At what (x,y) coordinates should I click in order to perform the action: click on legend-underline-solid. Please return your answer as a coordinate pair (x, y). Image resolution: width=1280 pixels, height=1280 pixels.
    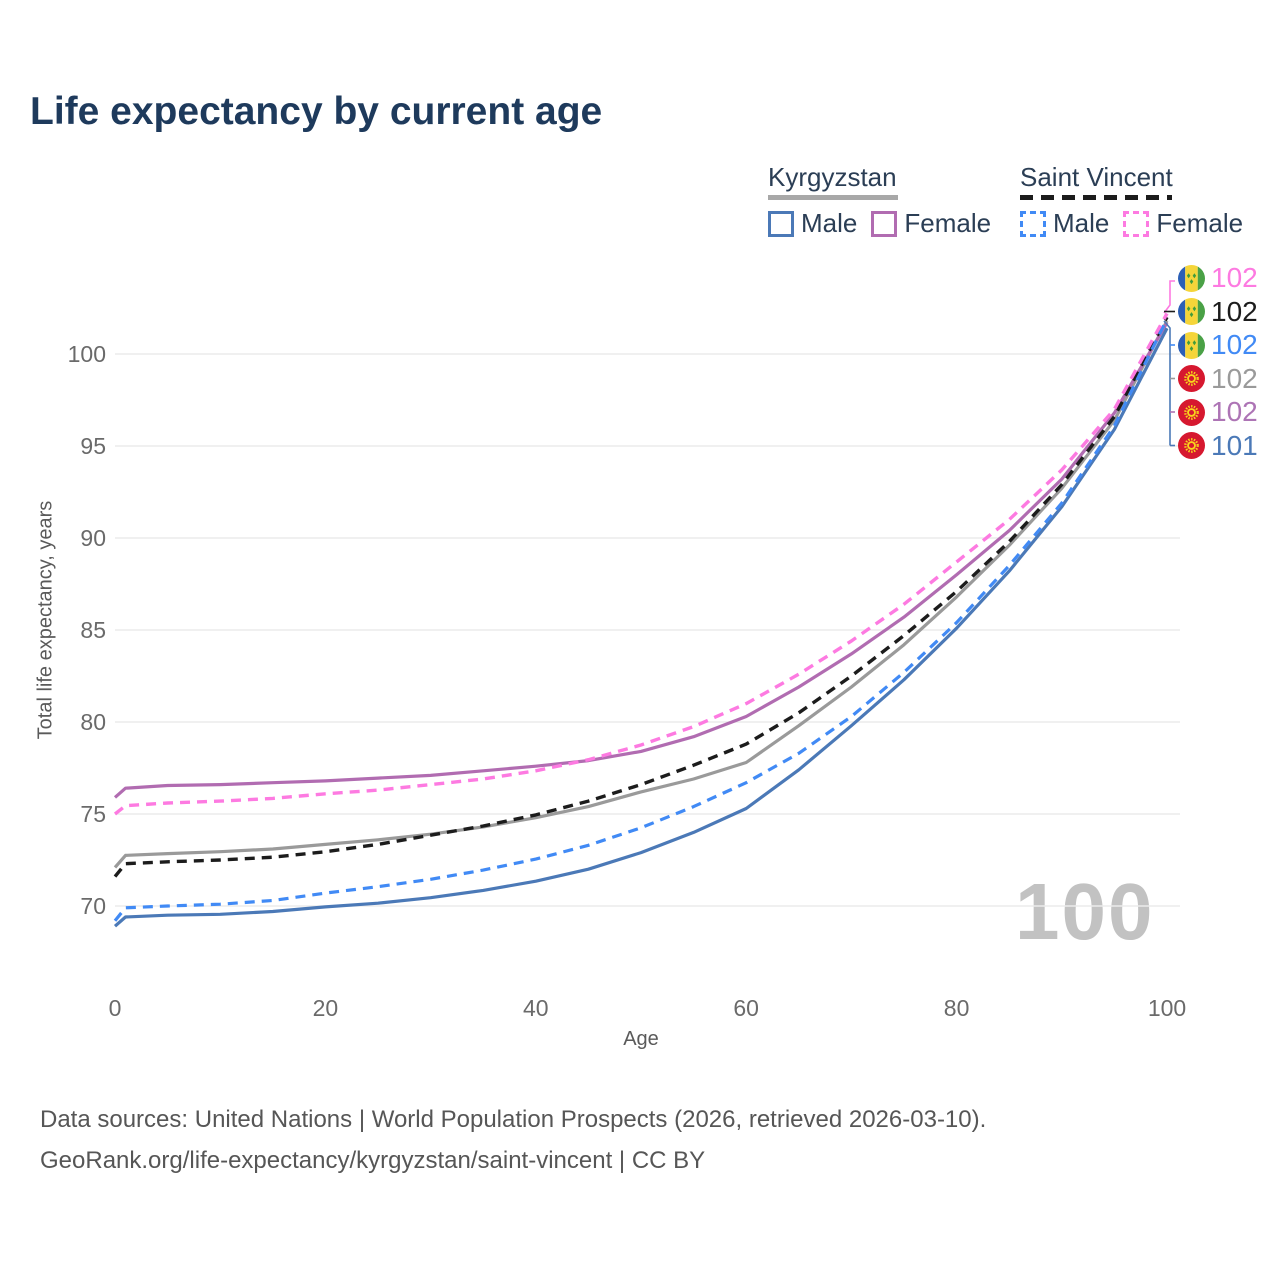
    Looking at the image, I should click on (833, 197).